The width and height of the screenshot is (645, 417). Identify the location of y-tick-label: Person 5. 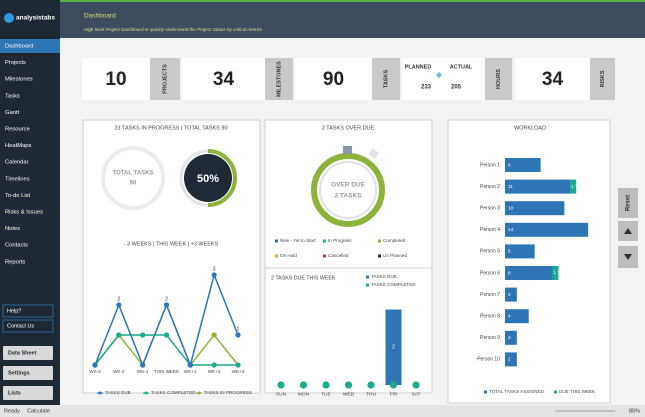
(490, 252).